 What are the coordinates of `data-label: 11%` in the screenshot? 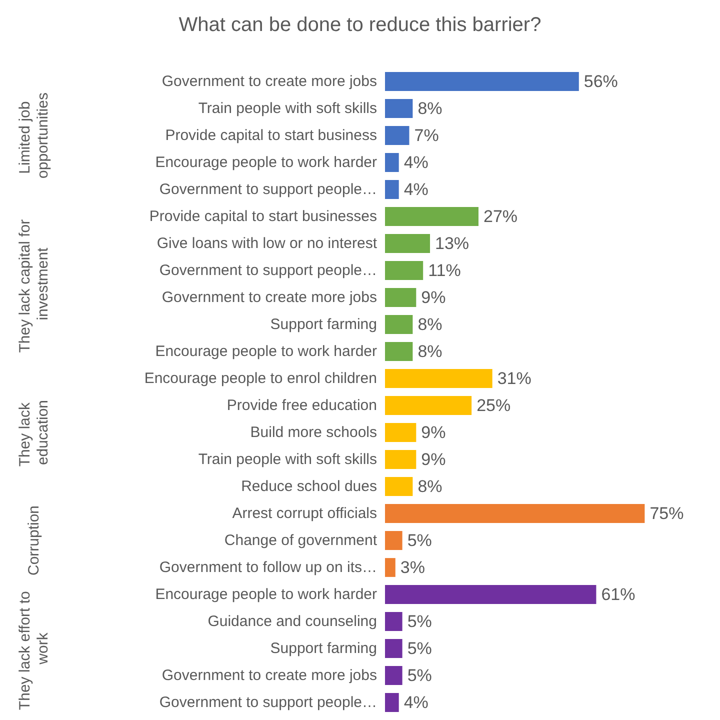 It's located at (444, 270).